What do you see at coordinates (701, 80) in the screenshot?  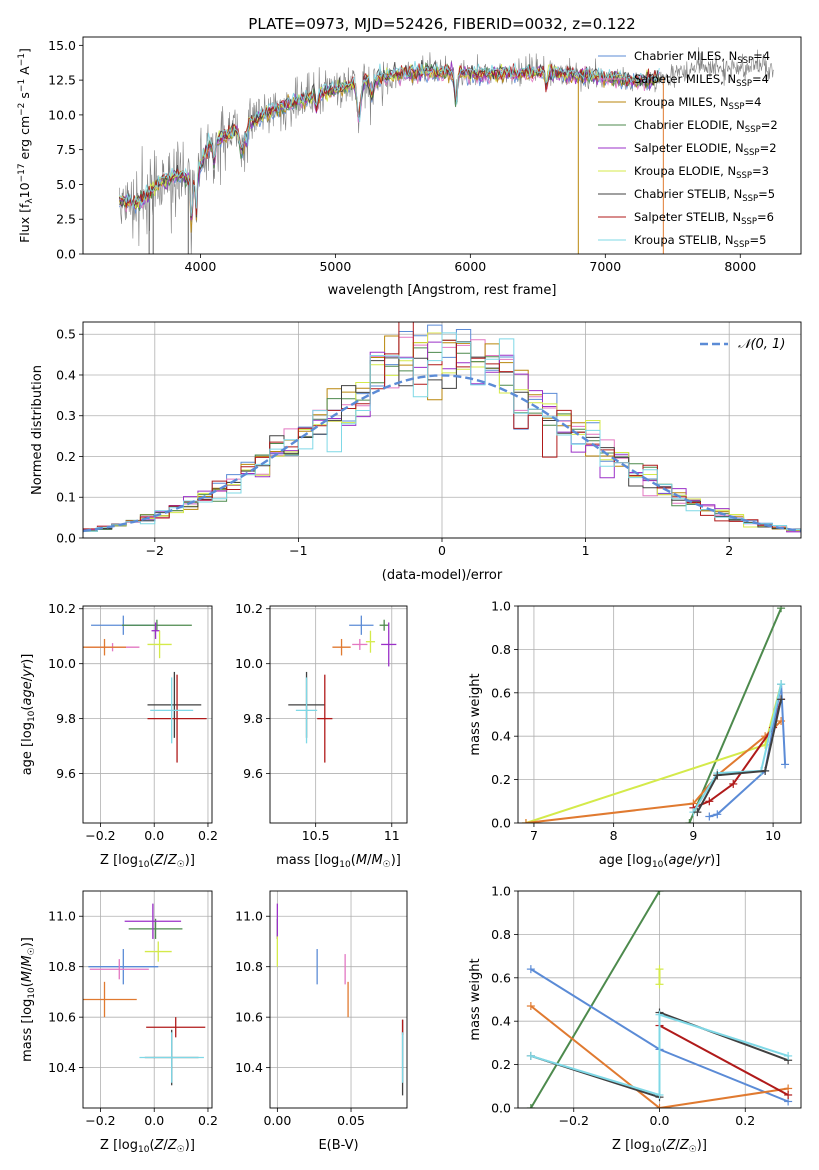 I see `legend-label: Salpeter MILES, NSSP=4` at bounding box center [701, 80].